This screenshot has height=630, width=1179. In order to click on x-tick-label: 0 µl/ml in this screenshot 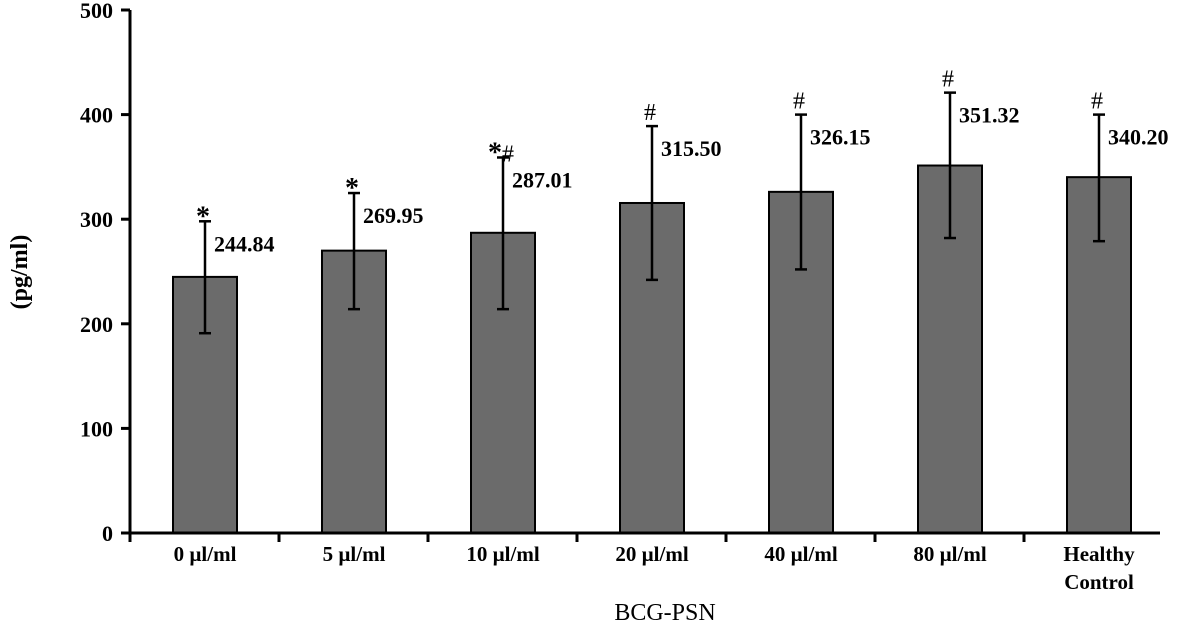, I will do `click(205, 554)`.